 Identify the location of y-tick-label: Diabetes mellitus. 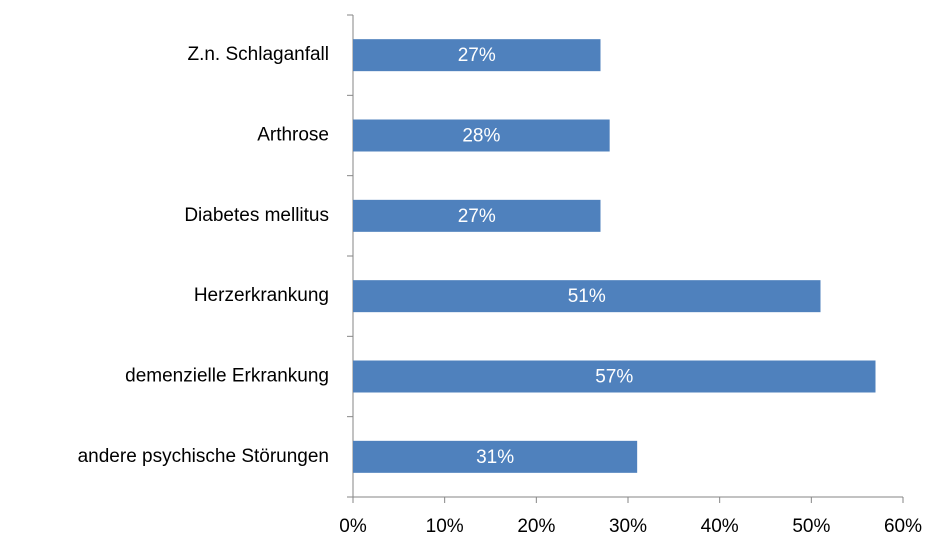
(256, 215).